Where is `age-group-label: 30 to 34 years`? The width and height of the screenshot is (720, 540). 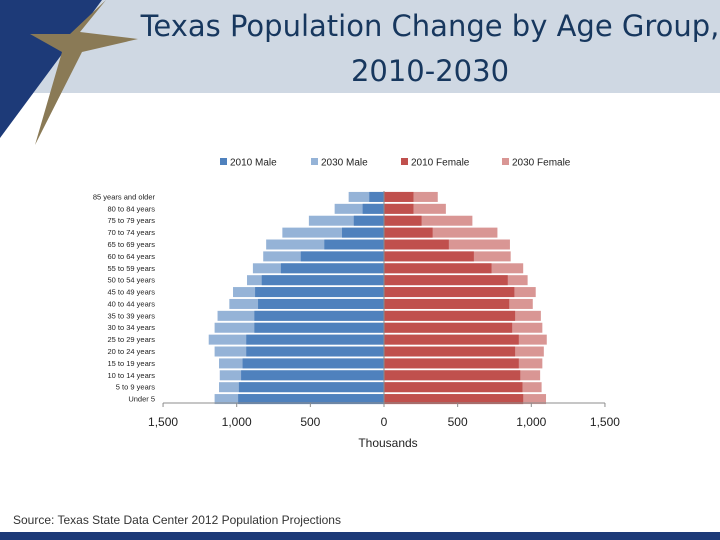 age-group-label: 30 to 34 years is located at coordinates (131, 327).